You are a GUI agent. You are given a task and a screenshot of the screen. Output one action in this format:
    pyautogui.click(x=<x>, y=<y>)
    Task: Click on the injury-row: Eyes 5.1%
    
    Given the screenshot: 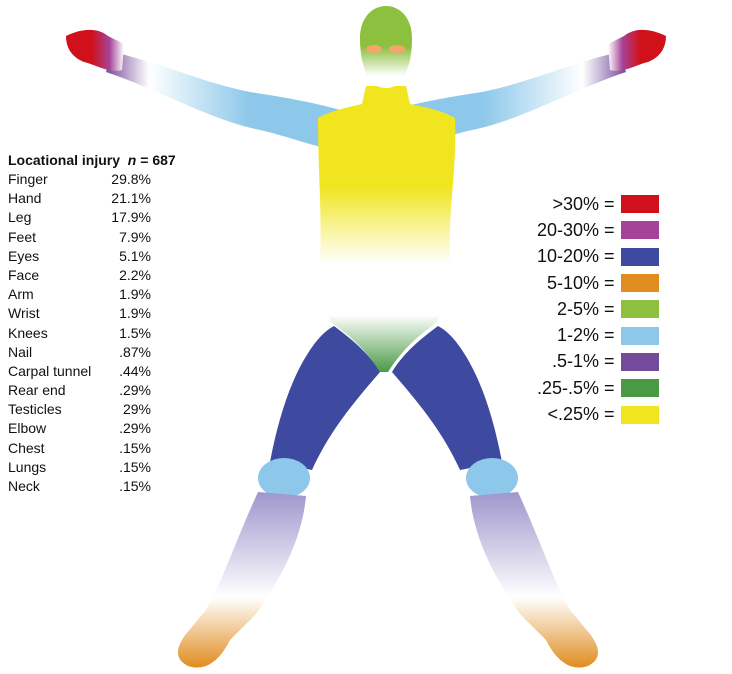 What is the action you would take?
    pyautogui.click(x=92, y=256)
    